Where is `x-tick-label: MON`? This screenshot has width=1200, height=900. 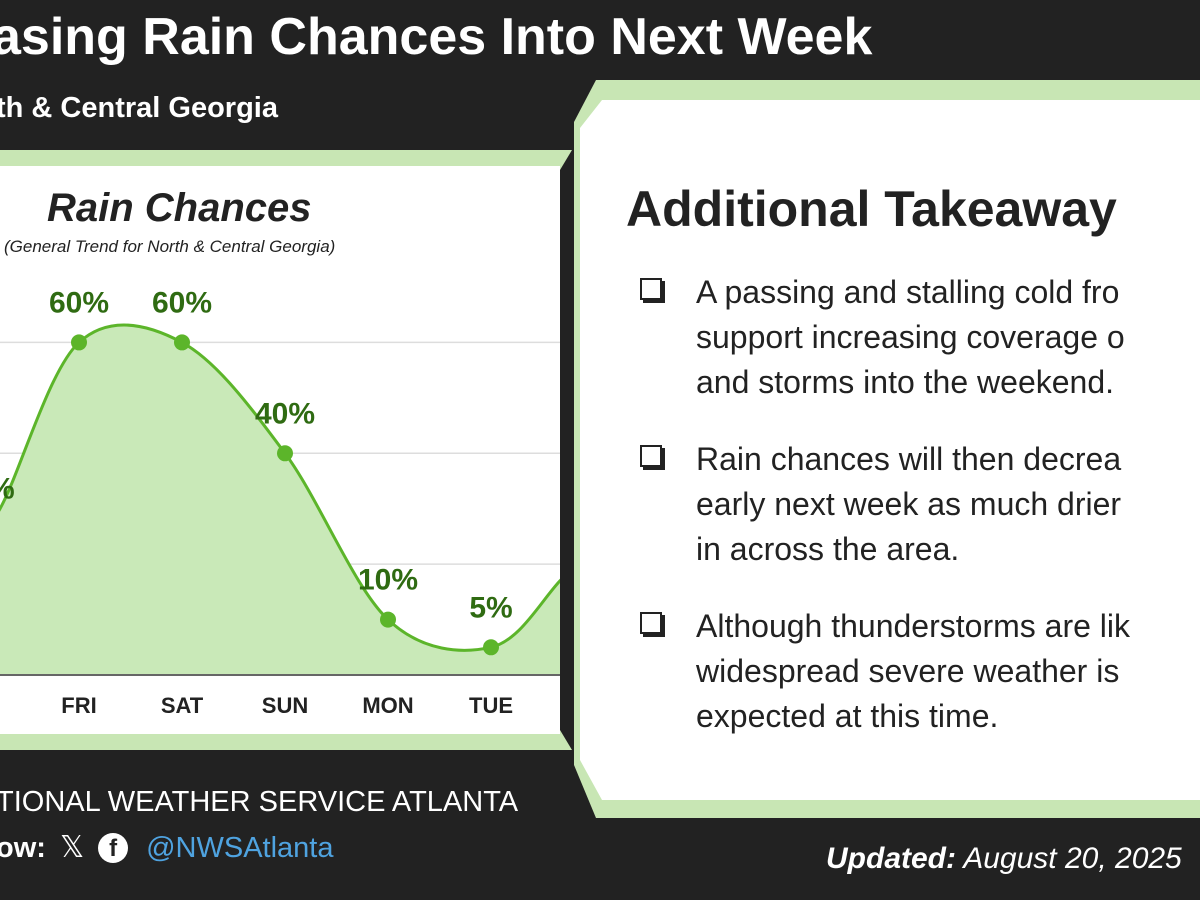
x-tick-label: MON is located at coordinates (387, 705).